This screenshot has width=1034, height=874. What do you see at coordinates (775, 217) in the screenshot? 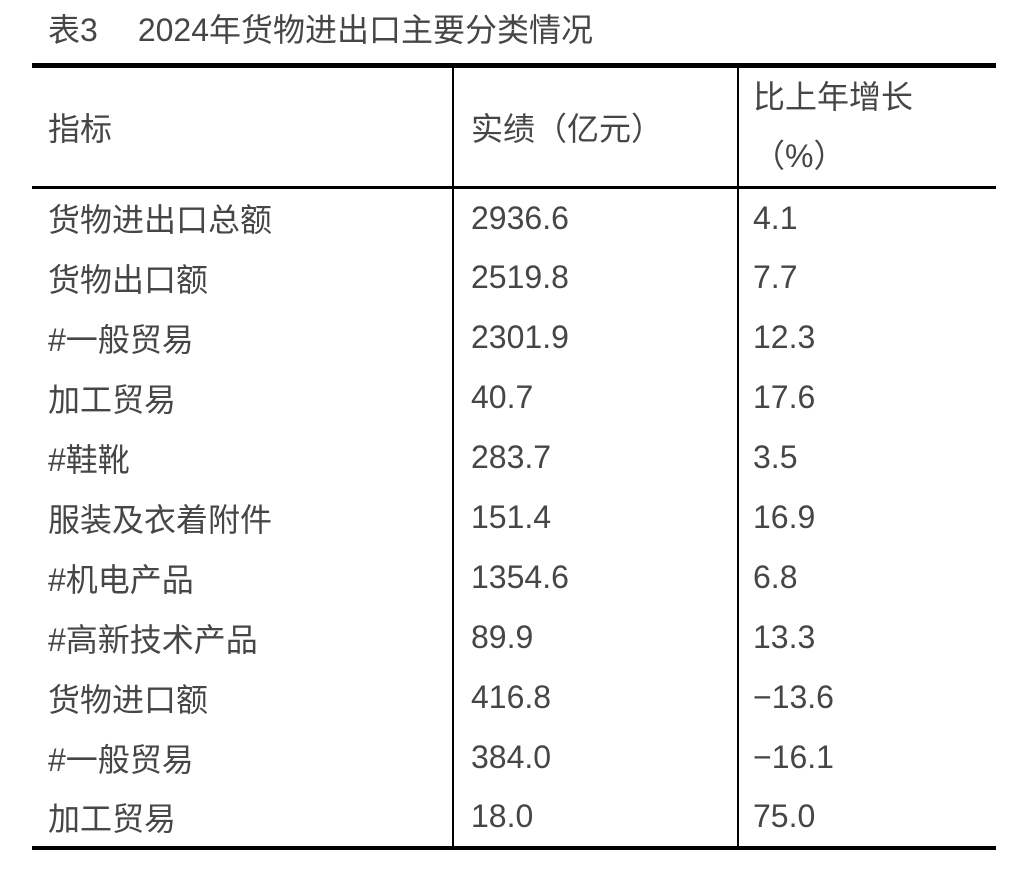
I see `cell-growth: 4.1` at bounding box center [775, 217].